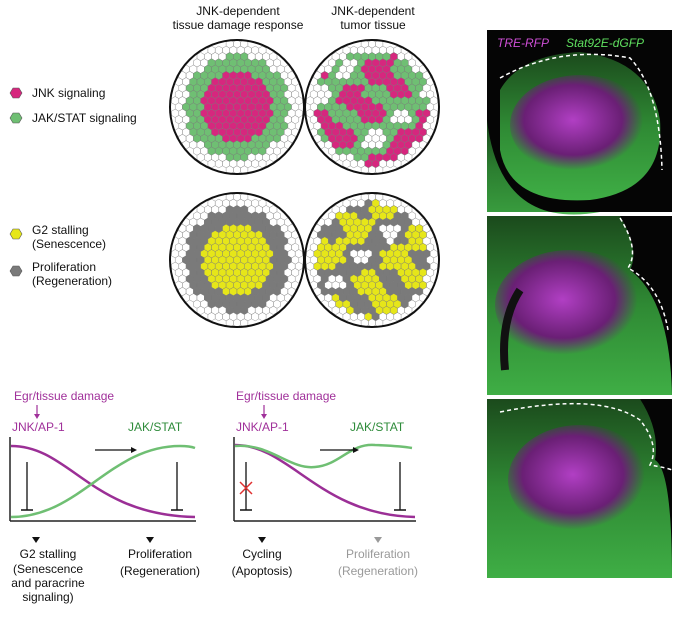  What do you see at coordinates (60, 230) in the screenshot?
I see `legend-label: G2 stalling` at bounding box center [60, 230].